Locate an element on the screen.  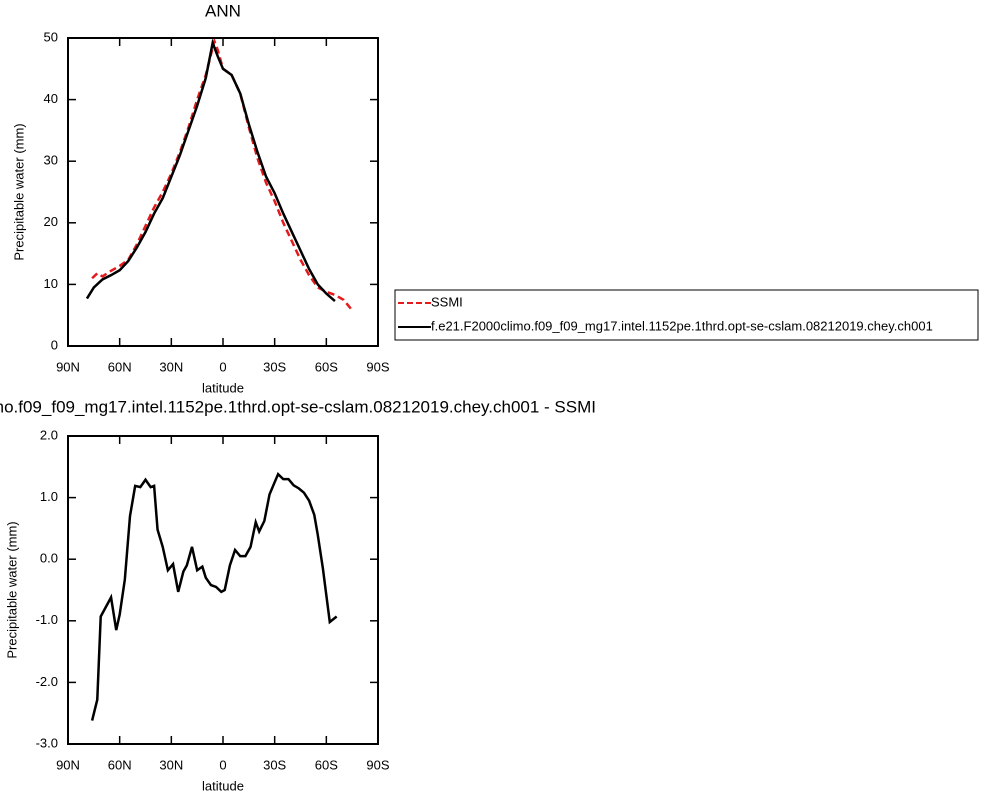
y-tick-label: 20 is located at coordinates (51, 221).